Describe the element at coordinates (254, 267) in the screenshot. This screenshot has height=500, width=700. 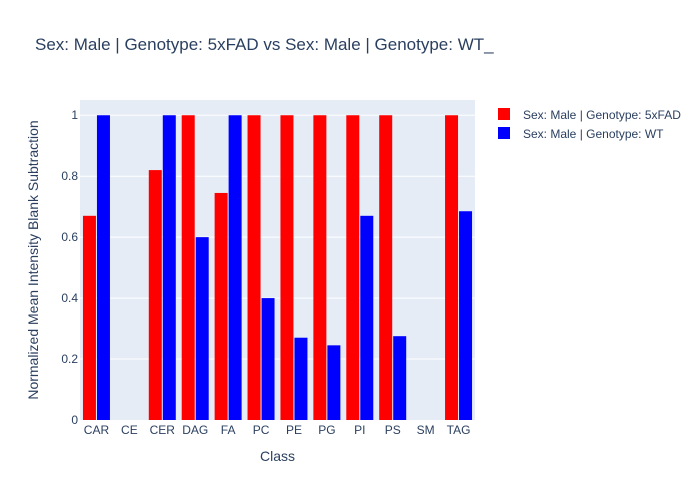
I see `bar-pc-5xfad` at that location.